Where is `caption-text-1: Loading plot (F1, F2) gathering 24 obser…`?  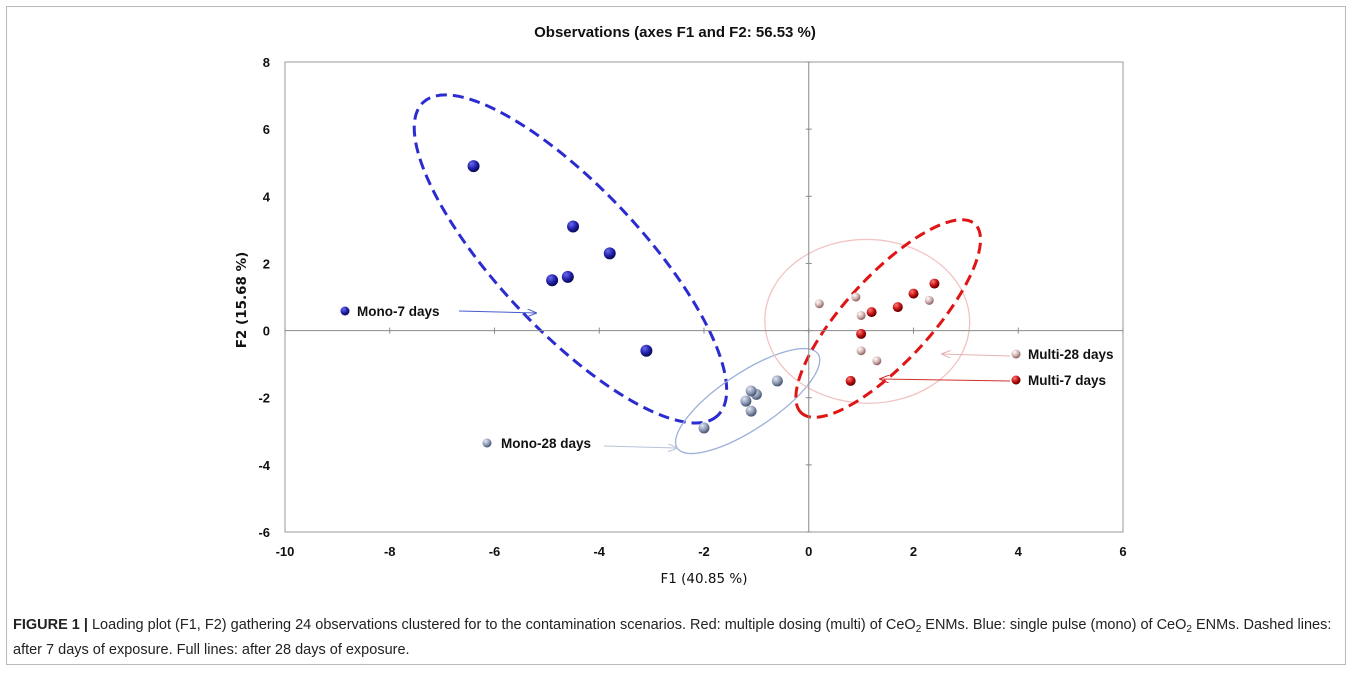
caption-text-1: Loading plot (F1, F2) gathering 24 obser… is located at coordinates (501, 625).